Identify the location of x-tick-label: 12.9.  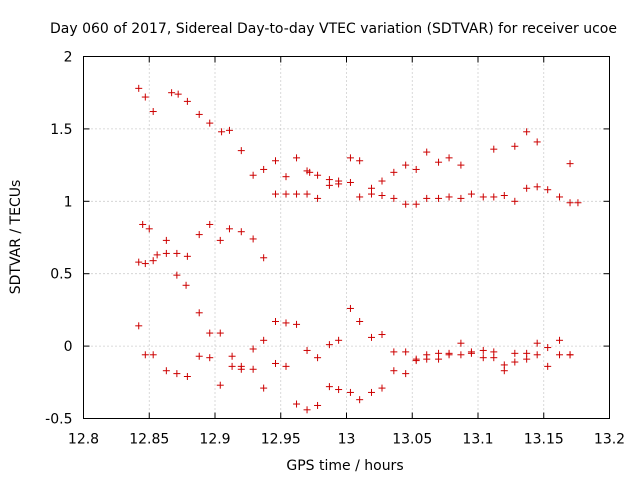
(214, 440).